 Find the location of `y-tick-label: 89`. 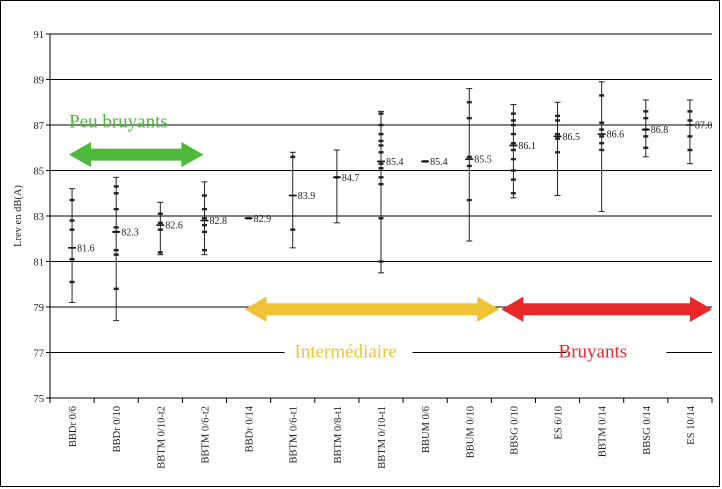

y-tick-label: 89 is located at coordinates (39, 81).